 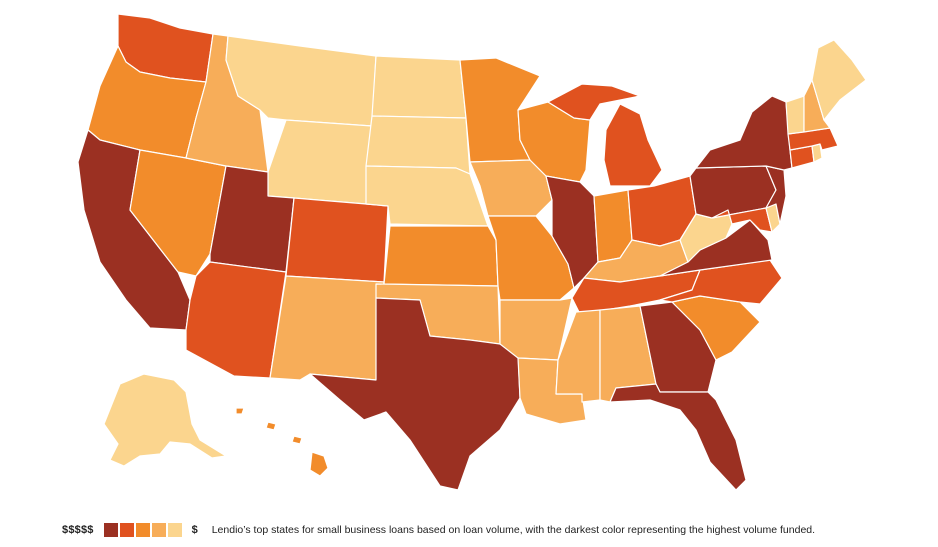 What do you see at coordinates (419, 87) in the screenshot?
I see `state-north-dakota` at bounding box center [419, 87].